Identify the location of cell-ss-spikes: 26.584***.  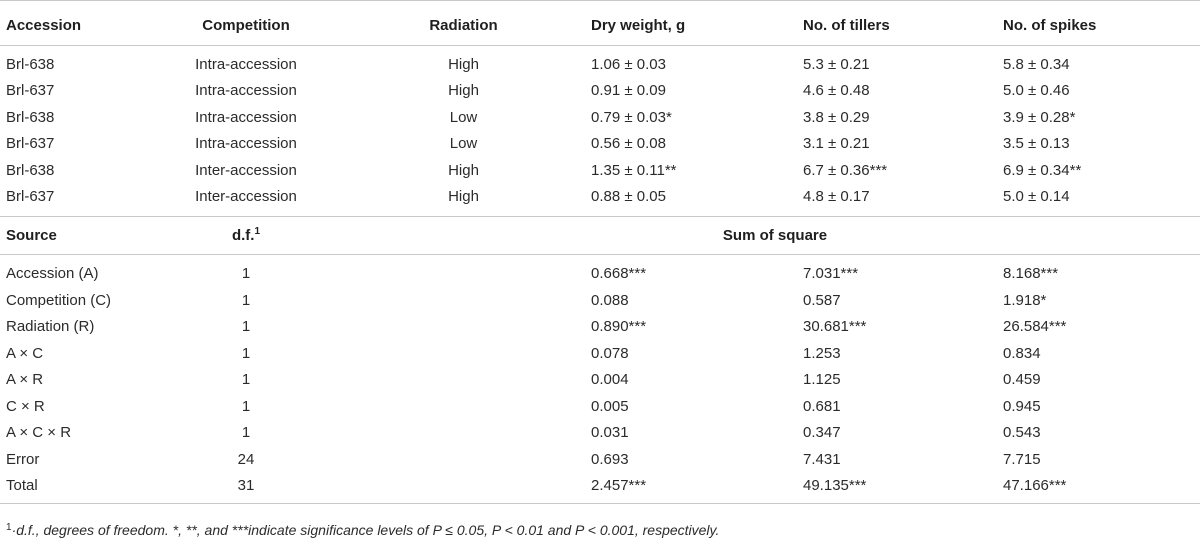
(1035, 327).